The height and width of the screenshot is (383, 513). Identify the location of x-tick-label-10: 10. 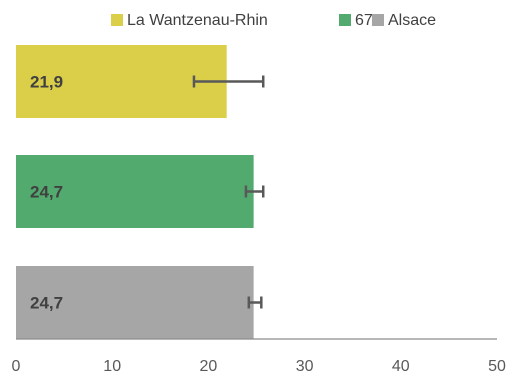
(112, 366).